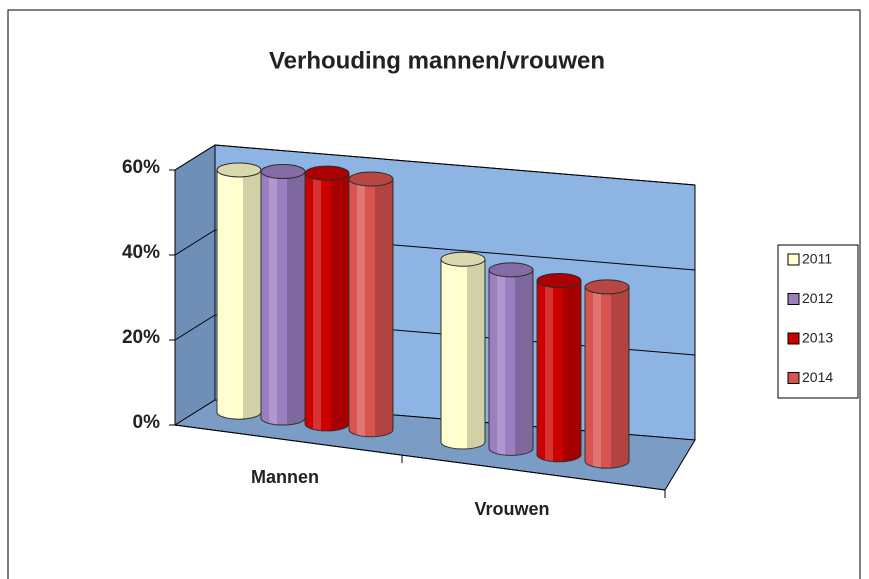  I want to click on side-wall, so click(195, 285).